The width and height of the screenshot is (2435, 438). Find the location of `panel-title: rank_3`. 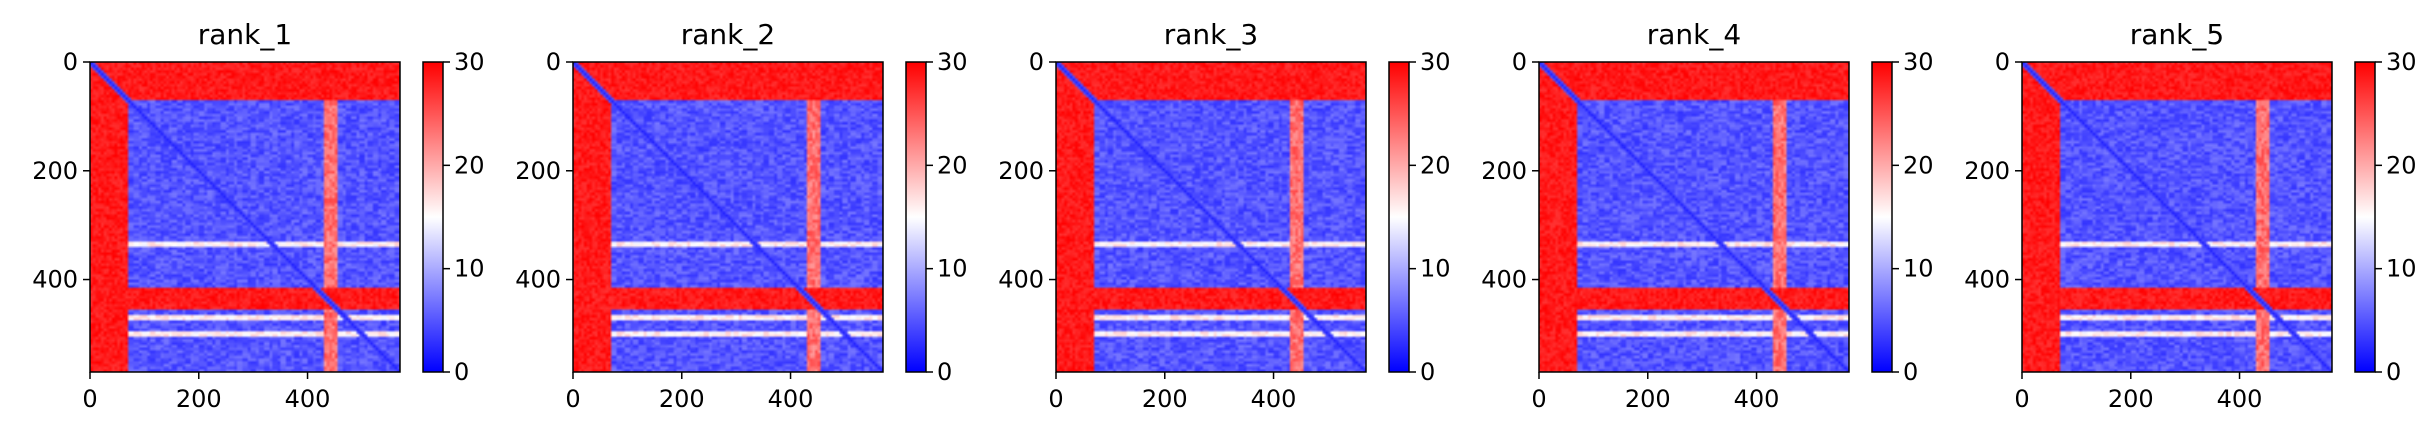

panel-title: rank_3 is located at coordinates (1211, 34).